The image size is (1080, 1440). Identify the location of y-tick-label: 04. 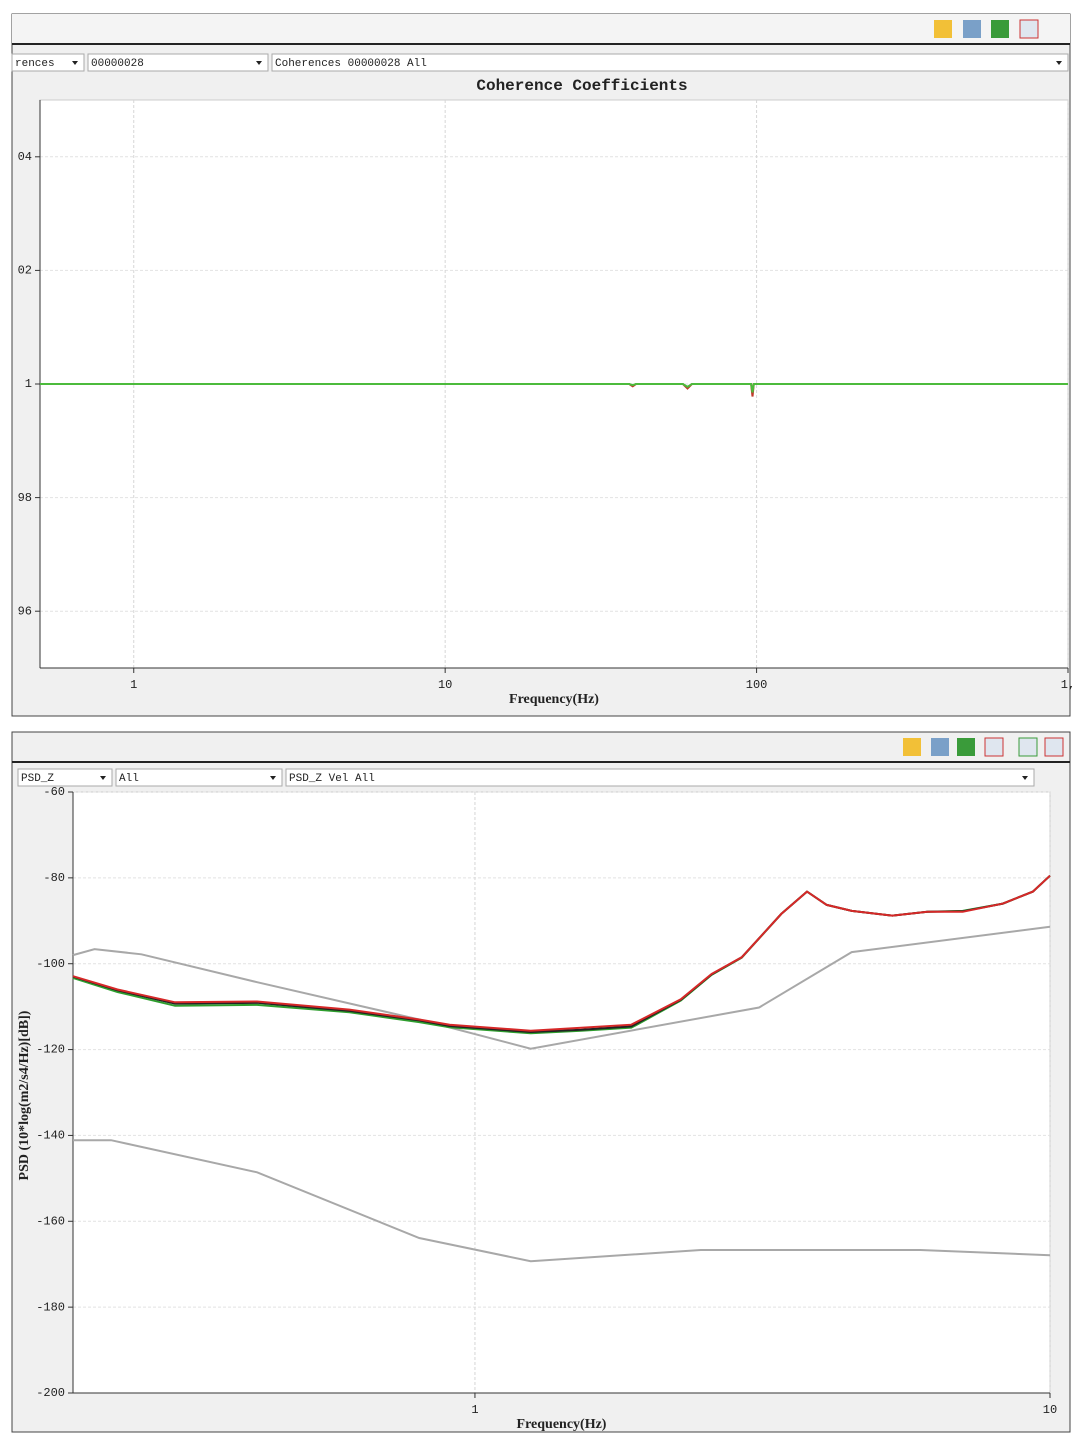
(25, 157).